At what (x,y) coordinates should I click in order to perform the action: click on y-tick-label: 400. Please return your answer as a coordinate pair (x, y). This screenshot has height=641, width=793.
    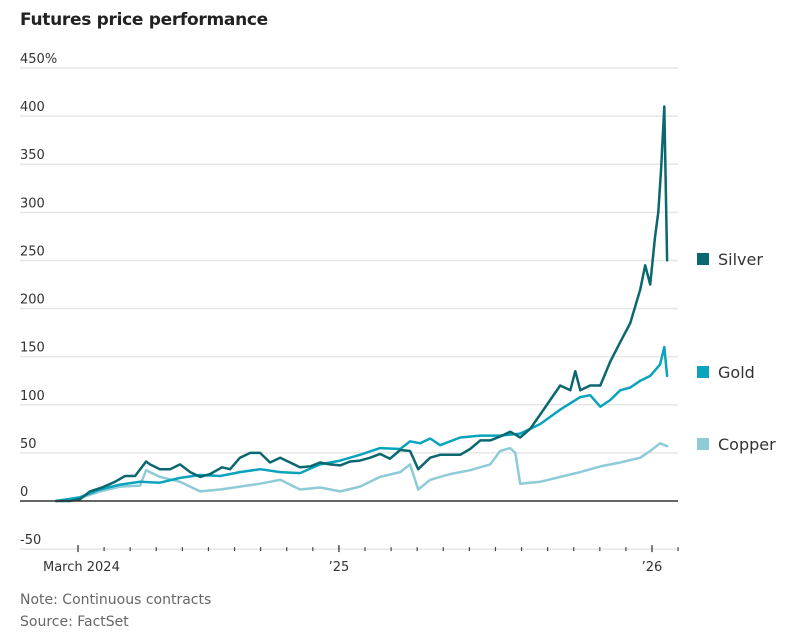
    Looking at the image, I should click on (32, 107).